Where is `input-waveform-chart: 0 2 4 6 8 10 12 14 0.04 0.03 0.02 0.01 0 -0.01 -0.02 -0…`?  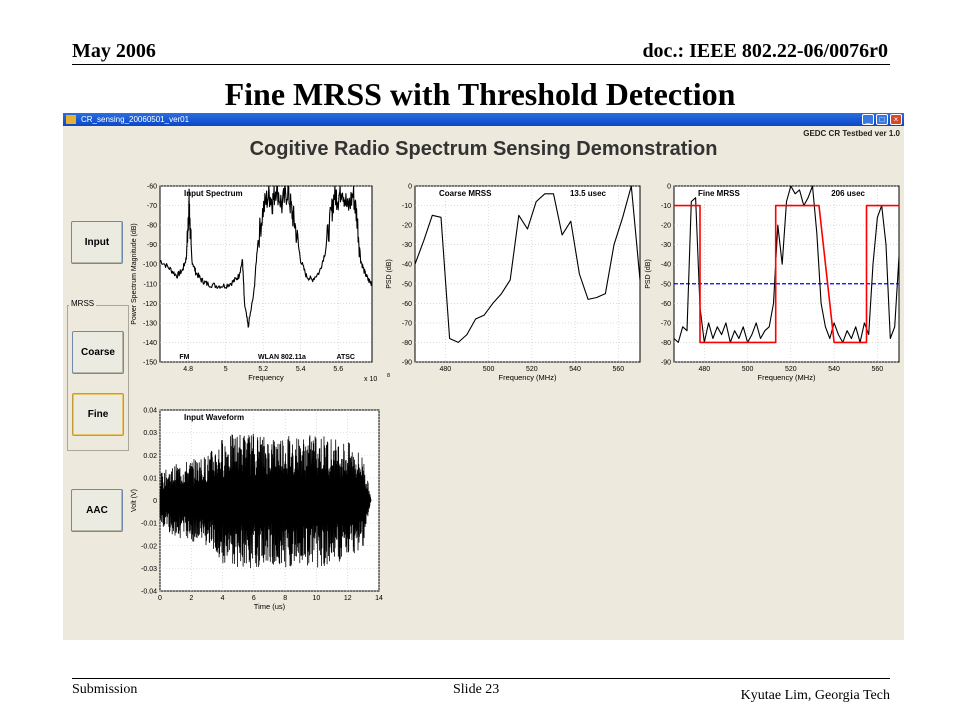 input-waveform-chart: 0 2 4 6 8 10 12 14 0.04 0.03 0.02 0.01 0 -0.01 -0.02 -0… is located at coordinates (257, 510).